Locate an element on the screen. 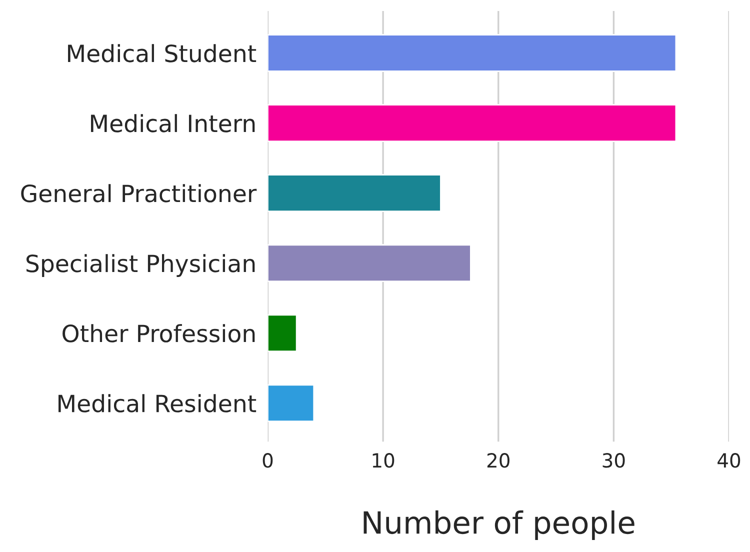 The height and width of the screenshot is (552, 750). y-tick-label: Medical Student is located at coordinates (162, 53).